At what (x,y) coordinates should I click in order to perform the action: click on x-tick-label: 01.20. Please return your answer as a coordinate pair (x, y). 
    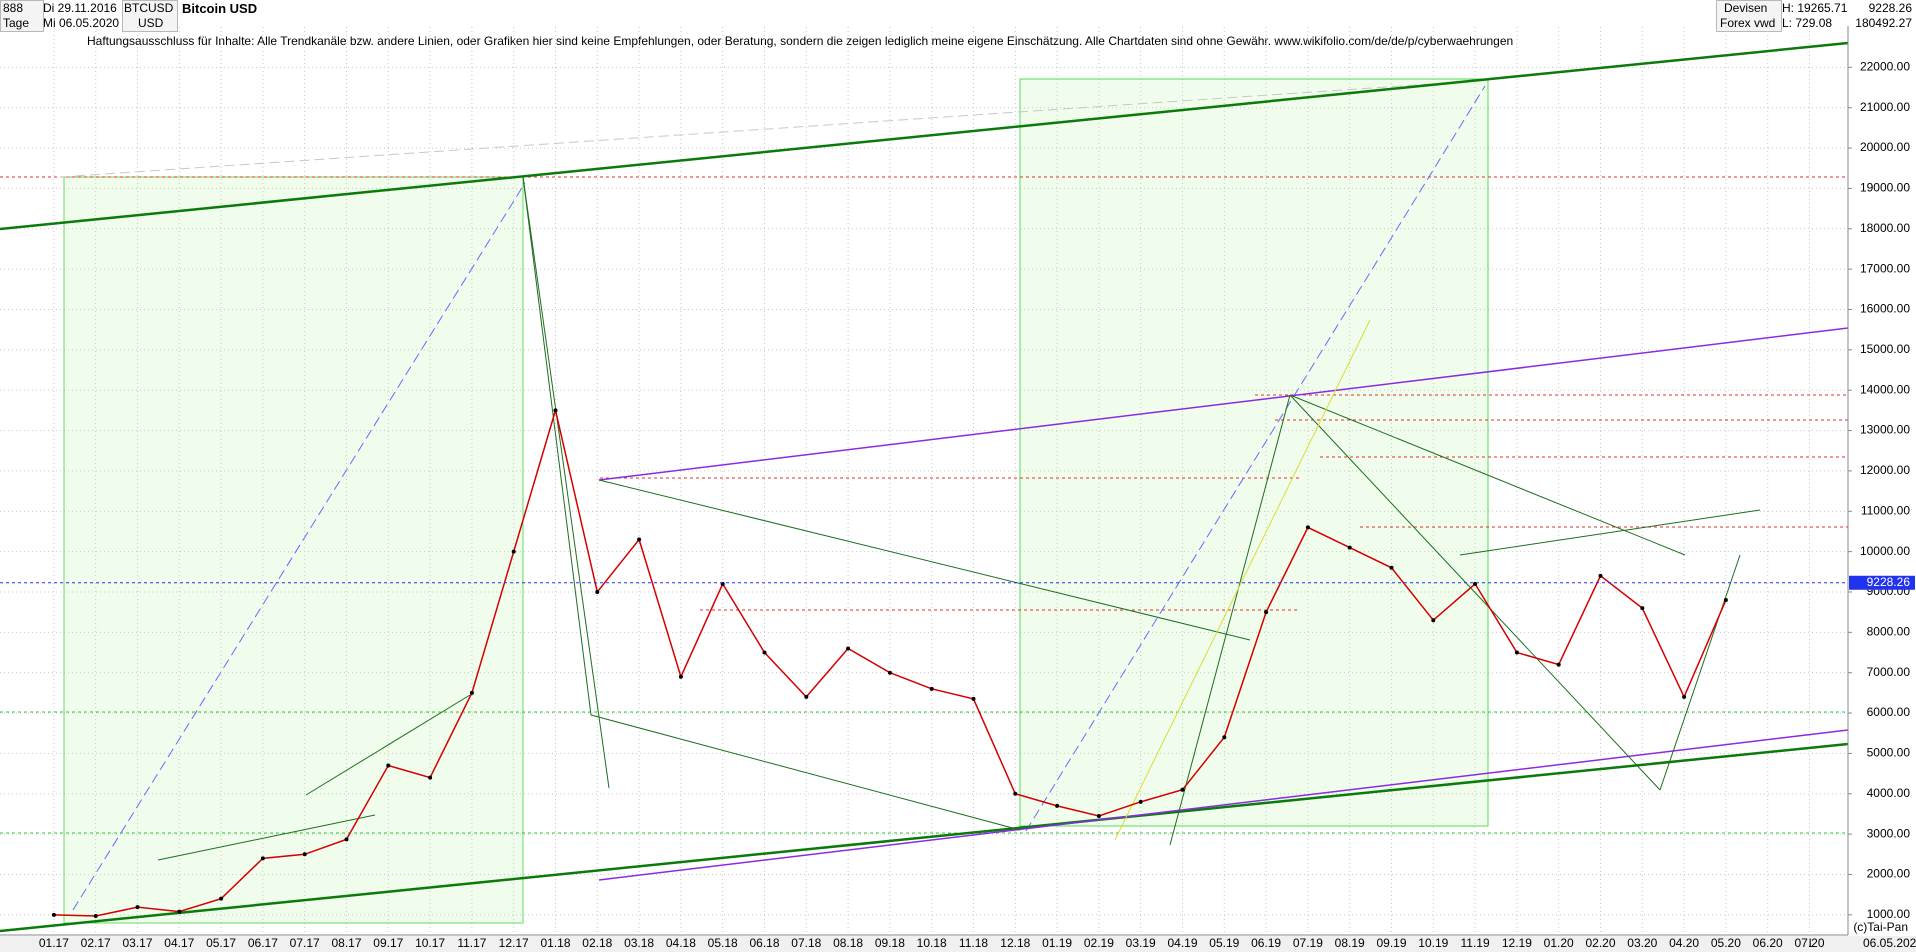
    Looking at the image, I should click on (1559, 943).